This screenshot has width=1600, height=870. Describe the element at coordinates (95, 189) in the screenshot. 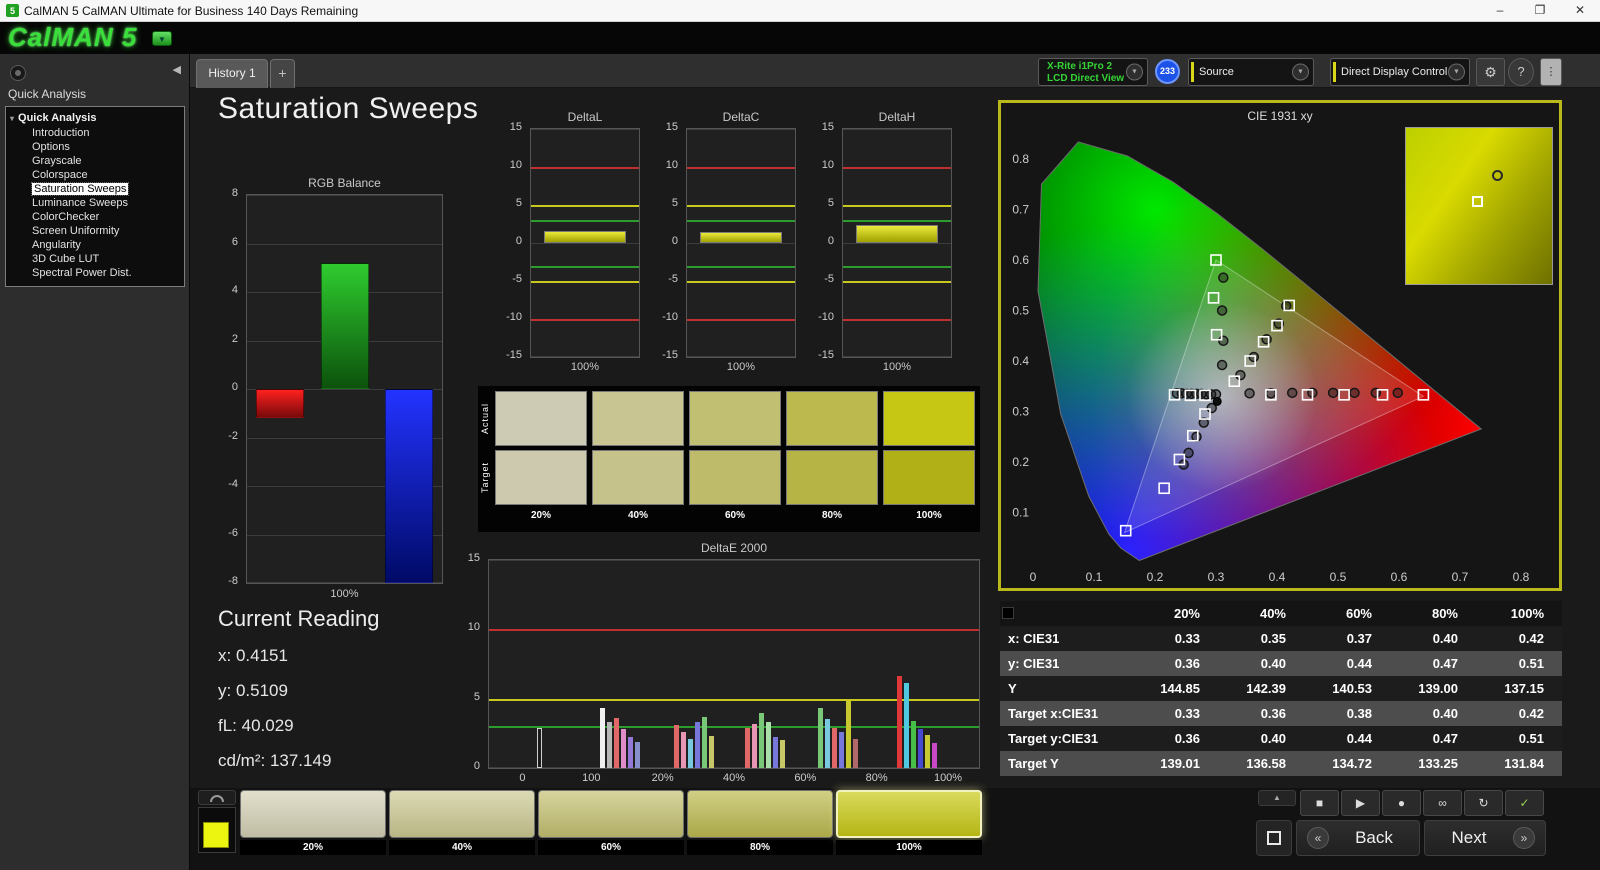

I see `sidebar-item-saturation-sweeps: Saturation Sweeps` at that location.